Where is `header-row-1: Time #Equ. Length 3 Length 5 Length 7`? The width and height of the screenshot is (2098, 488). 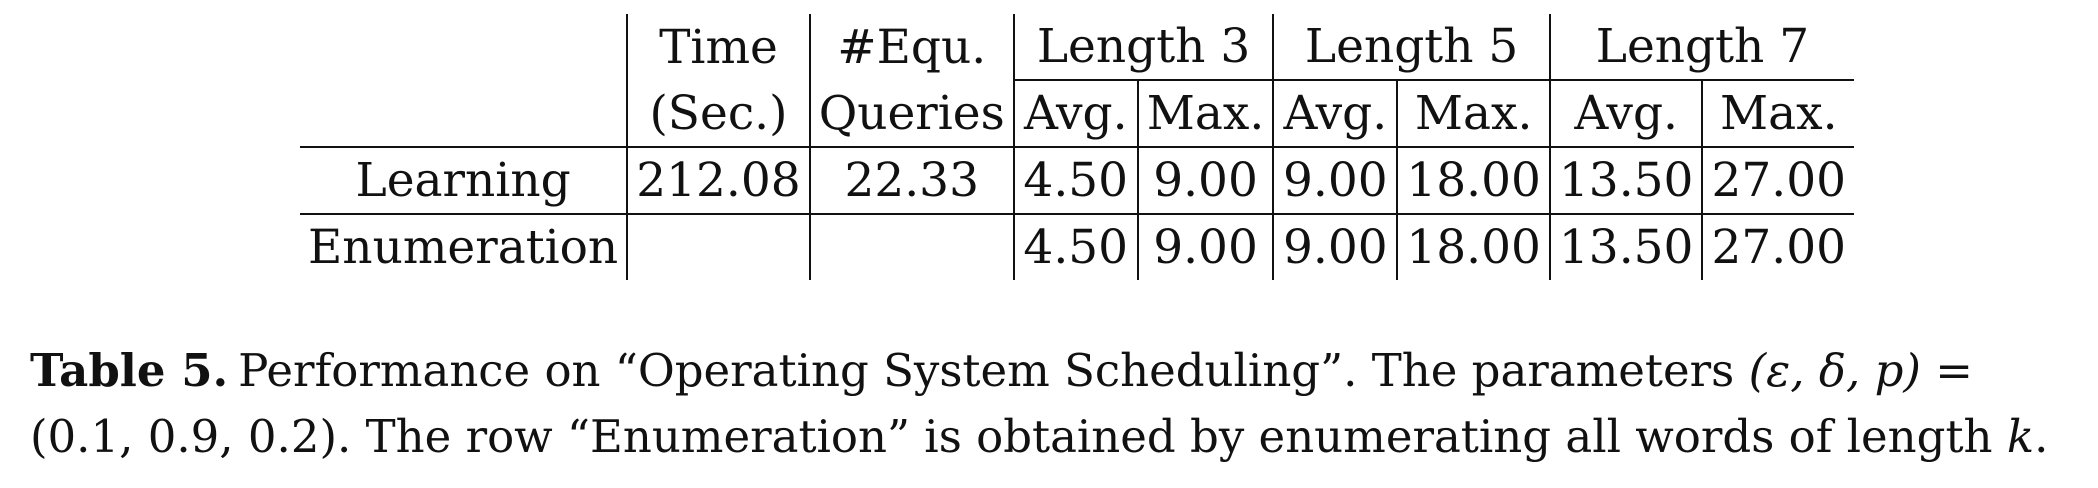 header-row-1: Time #Equ. Length 3 Length 5 Length 7 is located at coordinates (1077, 47).